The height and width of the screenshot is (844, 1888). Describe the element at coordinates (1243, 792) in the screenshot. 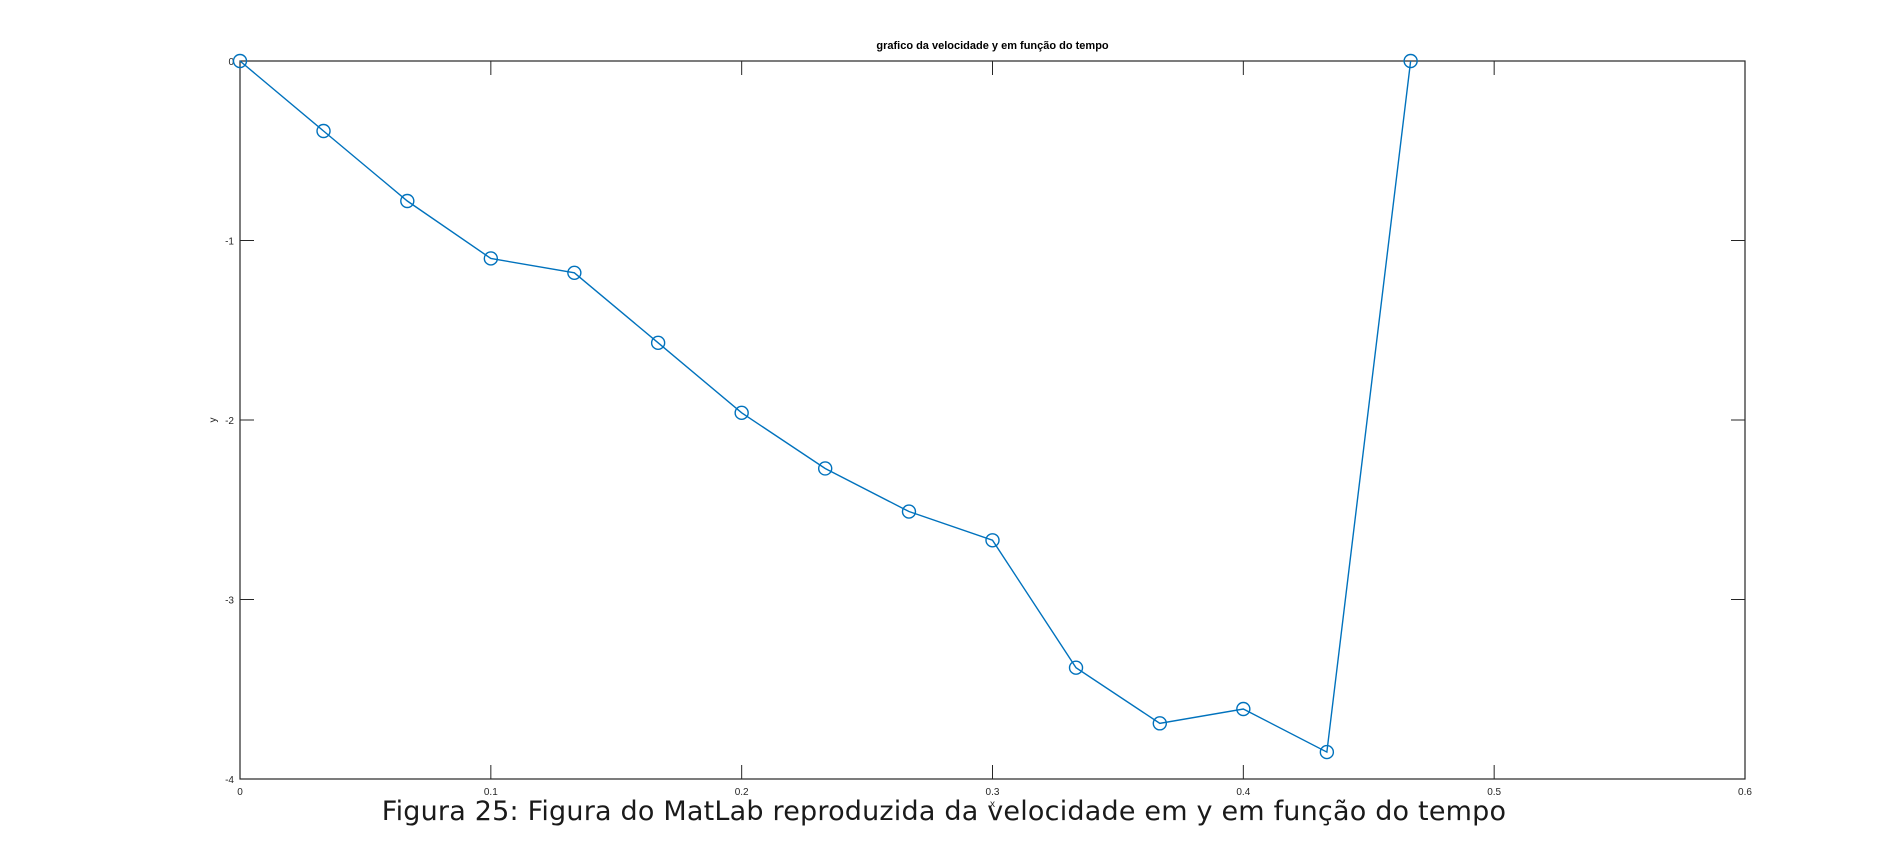

I see `x-tick-label: 0.4` at that location.